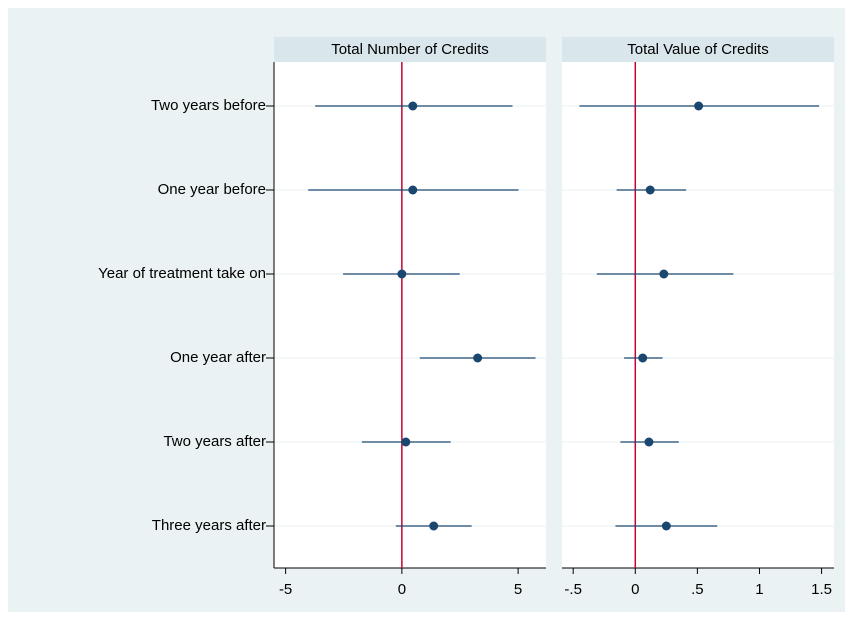 The height and width of the screenshot is (631, 853). Describe the element at coordinates (209, 525) in the screenshot. I see `y-tick-label: Three years after` at that location.